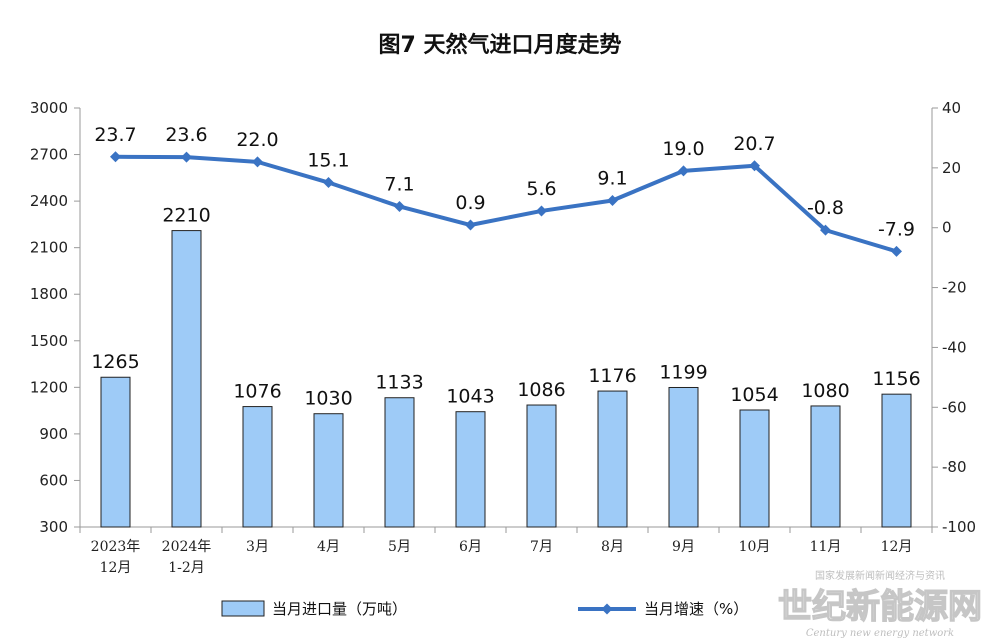 This screenshot has width=1000, height=644. What do you see at coordinates (954, 288) in the screenshot?
I see `y-right-tick-label: -20` at bounding box center [954, 288].